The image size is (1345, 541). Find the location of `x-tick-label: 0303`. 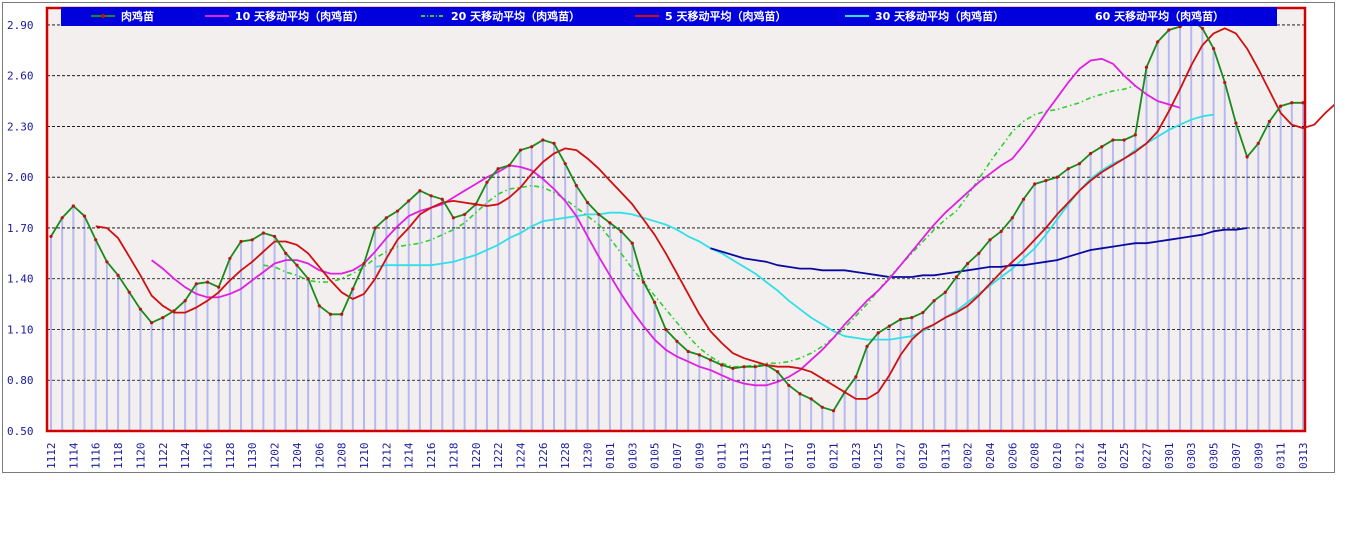

x-tick-label: 0303 is located at coordinates (1191, 456).